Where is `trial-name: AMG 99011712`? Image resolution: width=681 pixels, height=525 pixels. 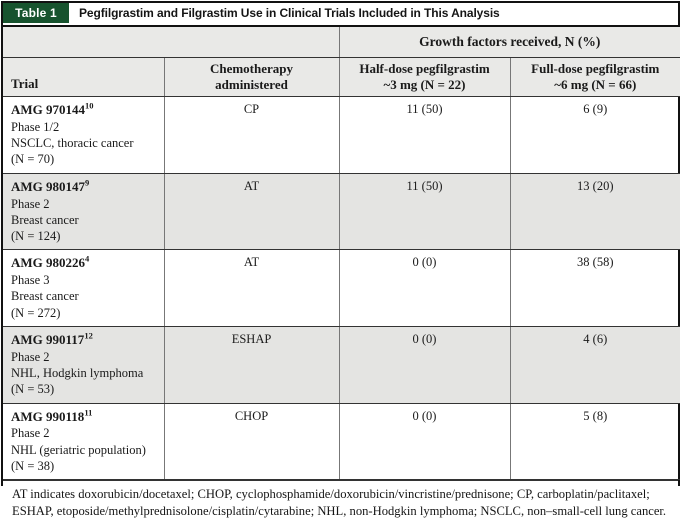 trial-name: AMG 99011712 is located at coordinates (52, 338).